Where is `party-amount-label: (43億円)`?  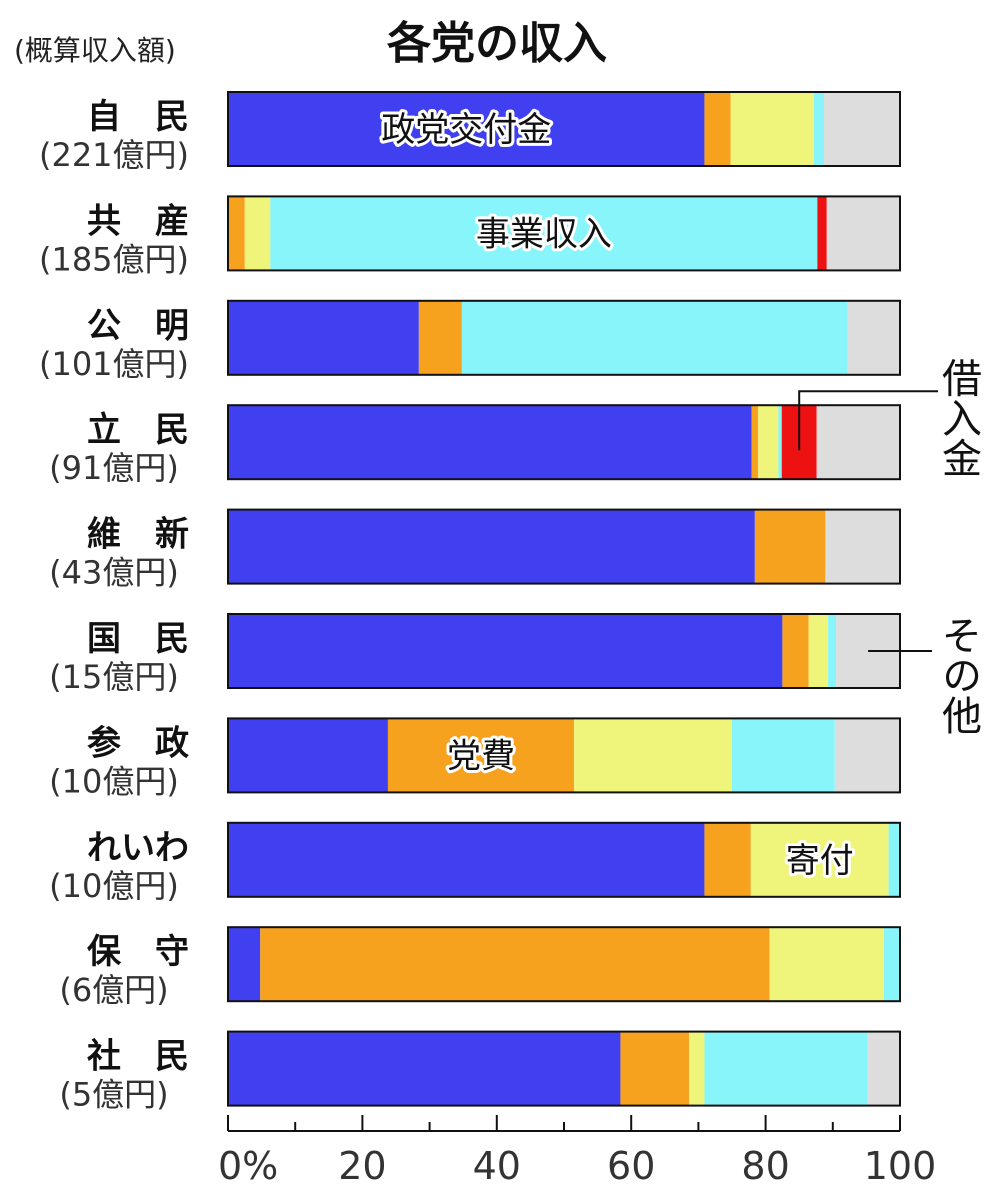
party-amount-label: (43億円) is located at coordinates (114, 573).